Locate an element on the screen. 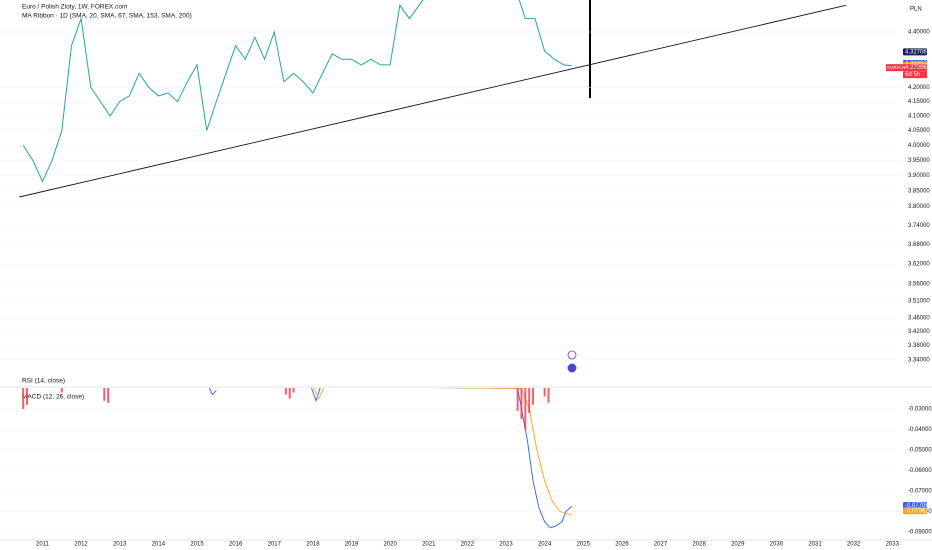 The width and height of the screenshot is (932, 550). price-tag-label: 4.32706 is located at coordinates (916, 52).